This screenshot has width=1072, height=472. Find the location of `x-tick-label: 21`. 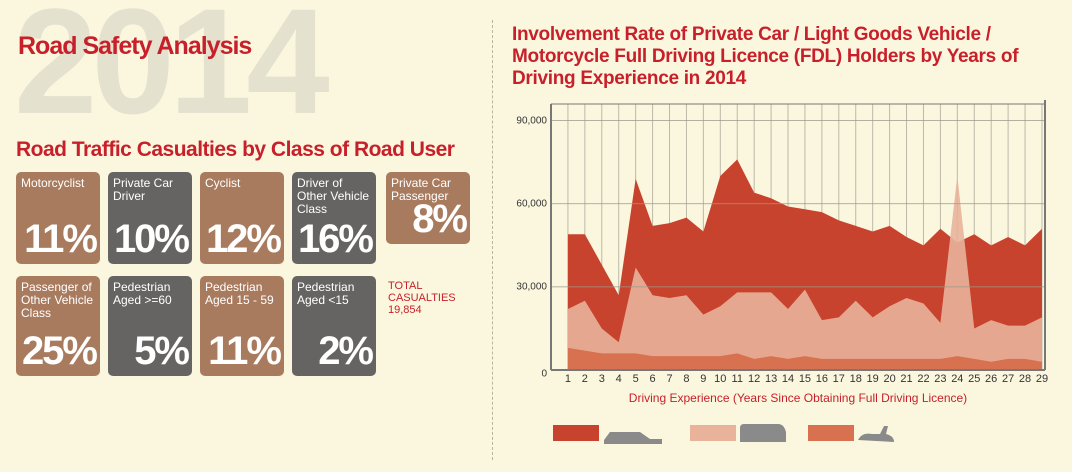

x-tick-label: 21 is located at coordinates (906, 379).